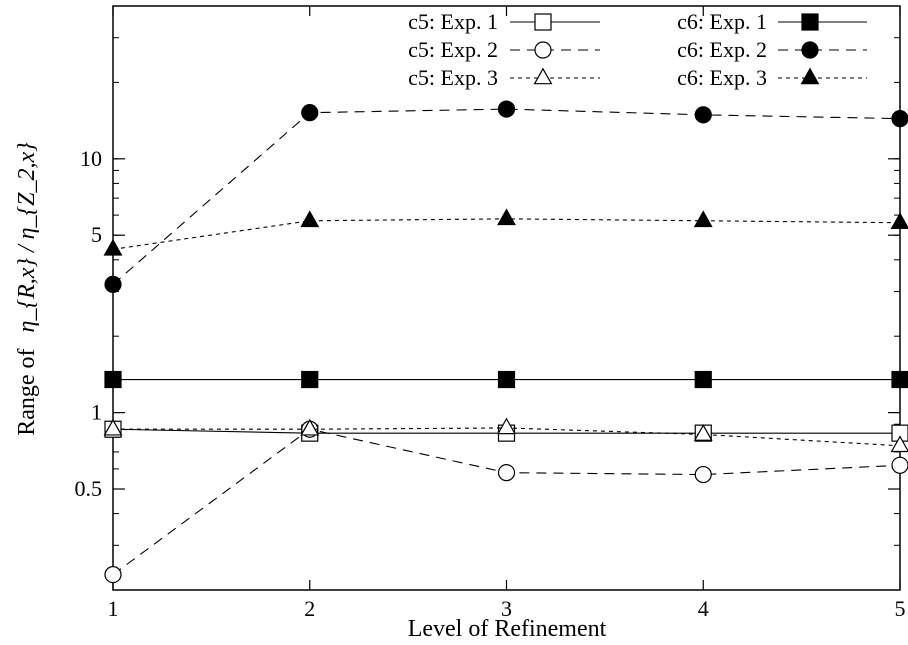  Describe the element at coordinates (506, 608) in the screenshot. I see `x-tick-label: 3` at that location.